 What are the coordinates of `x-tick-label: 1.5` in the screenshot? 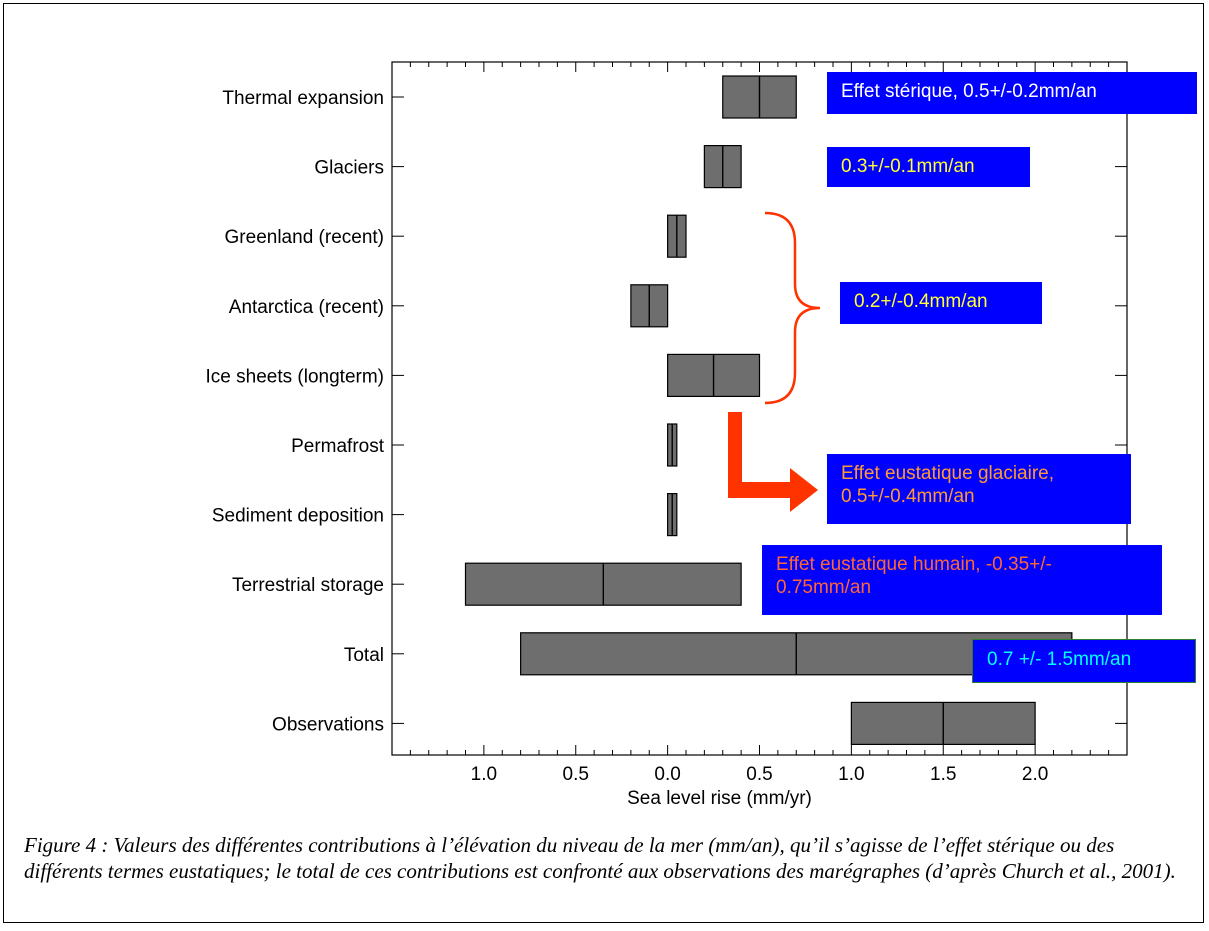 It's located at (943, 774).